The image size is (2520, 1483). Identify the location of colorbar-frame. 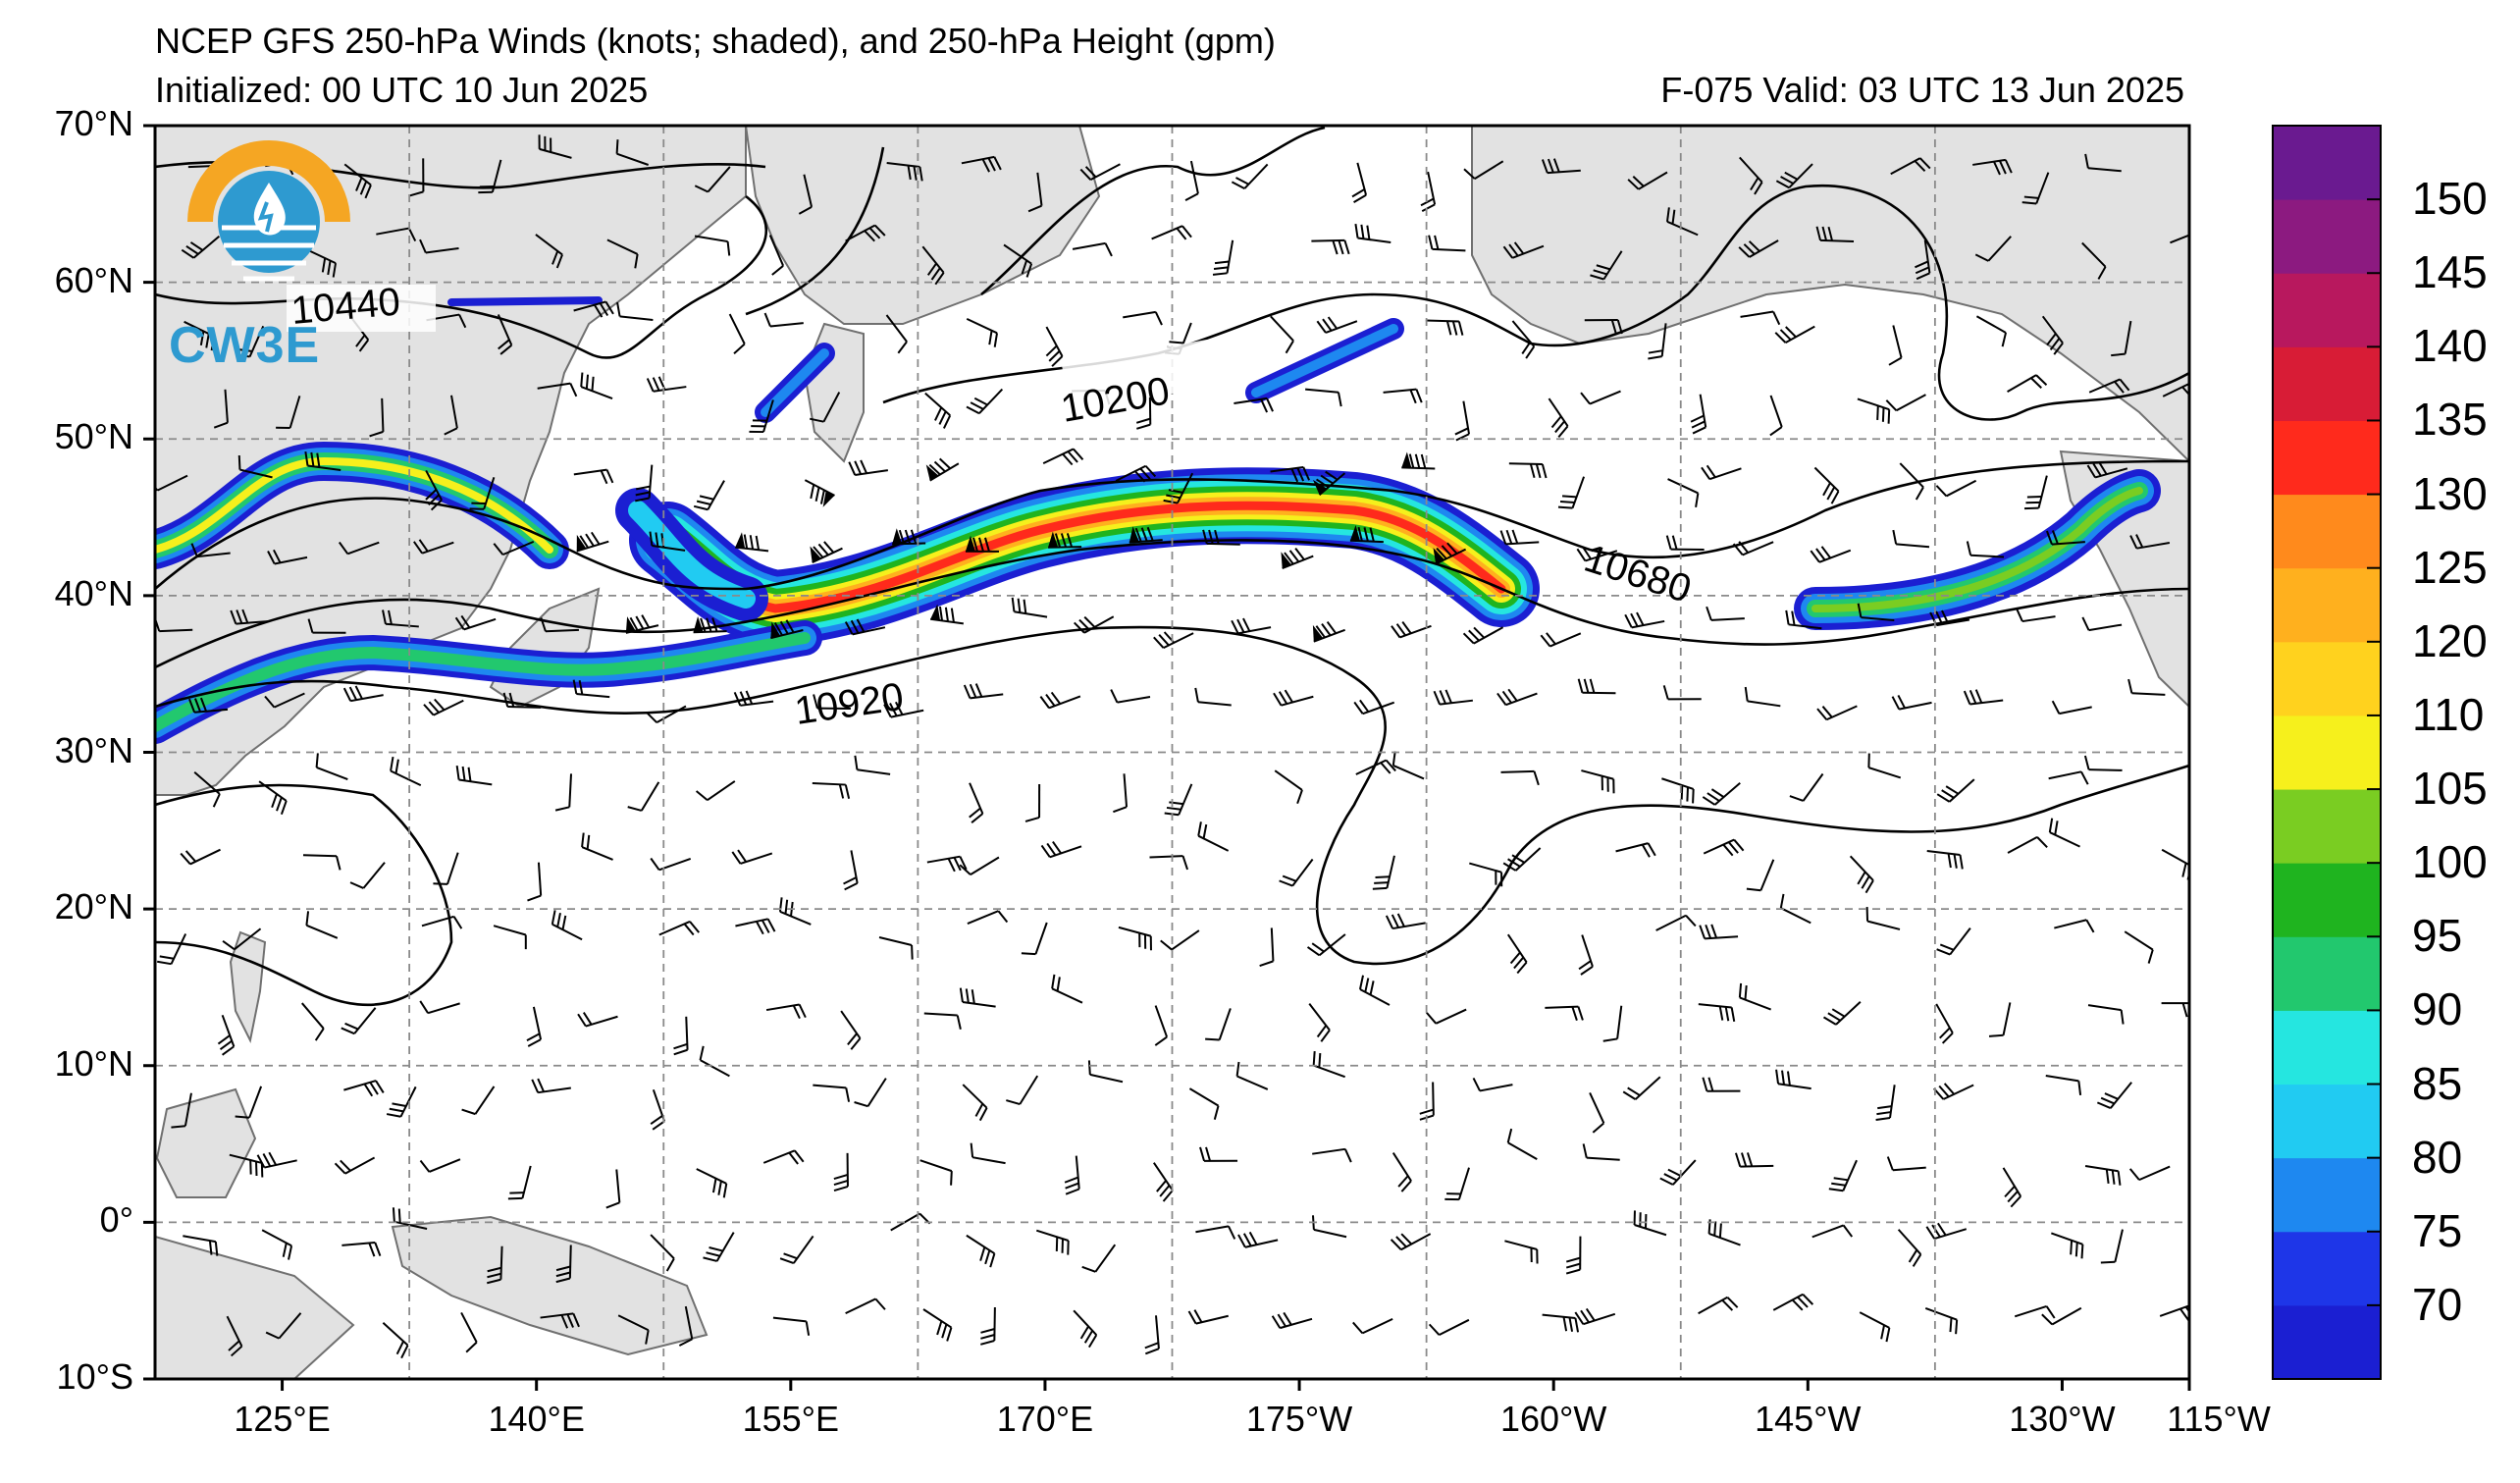
(2327, 753).